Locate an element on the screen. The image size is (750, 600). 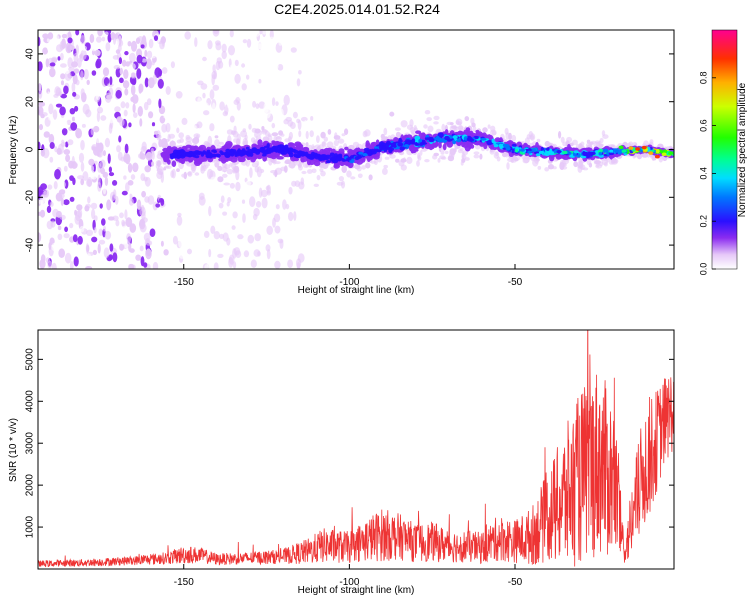
spectrogram-y-tick-label: 40 is located at coordinates (30, 54).